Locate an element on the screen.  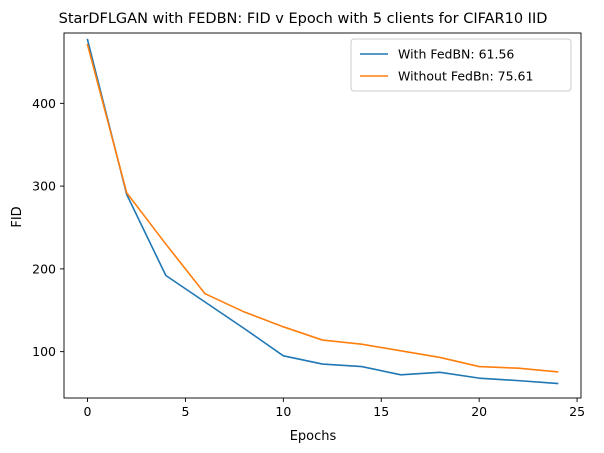
y-tick-label: 100 is located at coordinates (44, 351).